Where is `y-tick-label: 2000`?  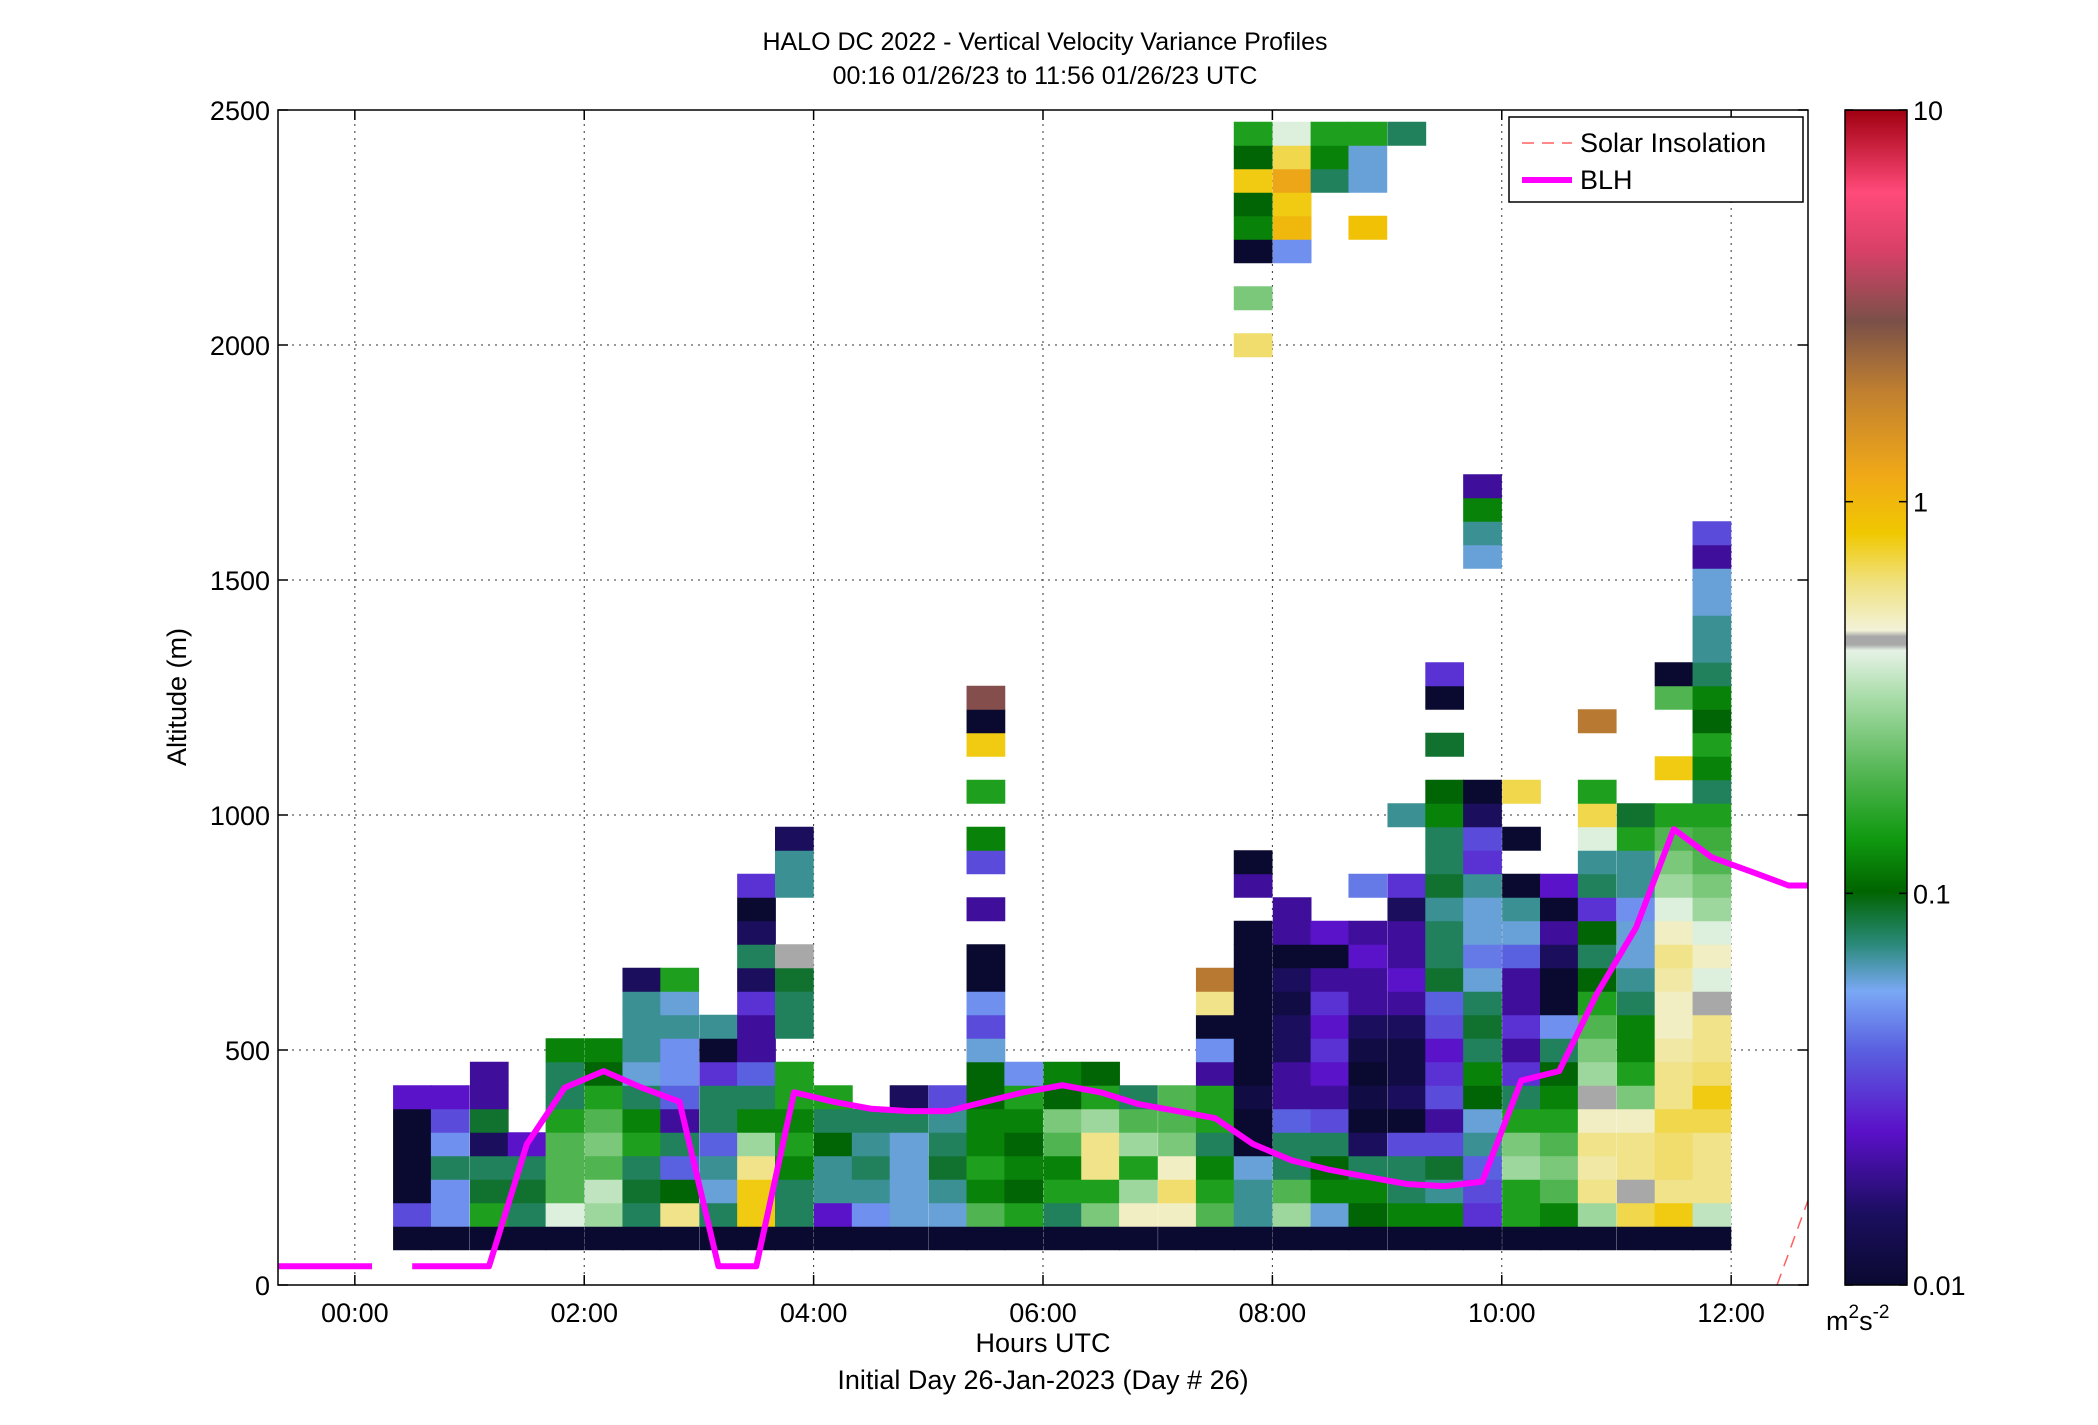
y-tick-label: 2000 is located at coordinates (240, 346).